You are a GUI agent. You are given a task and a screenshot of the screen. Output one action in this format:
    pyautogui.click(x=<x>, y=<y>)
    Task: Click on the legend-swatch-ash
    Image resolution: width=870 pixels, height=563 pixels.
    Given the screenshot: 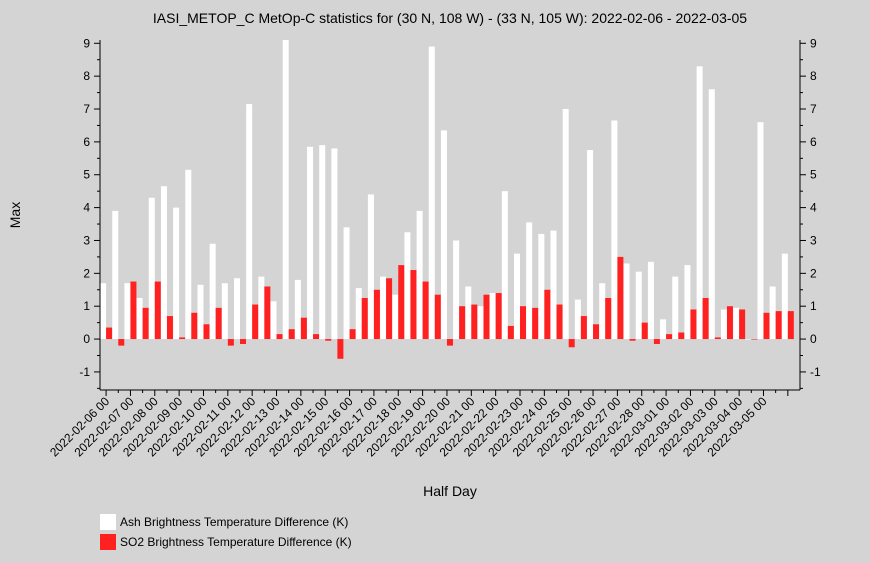 What is the action you would take?
    pyautogui.click(x=108, y=522)
    